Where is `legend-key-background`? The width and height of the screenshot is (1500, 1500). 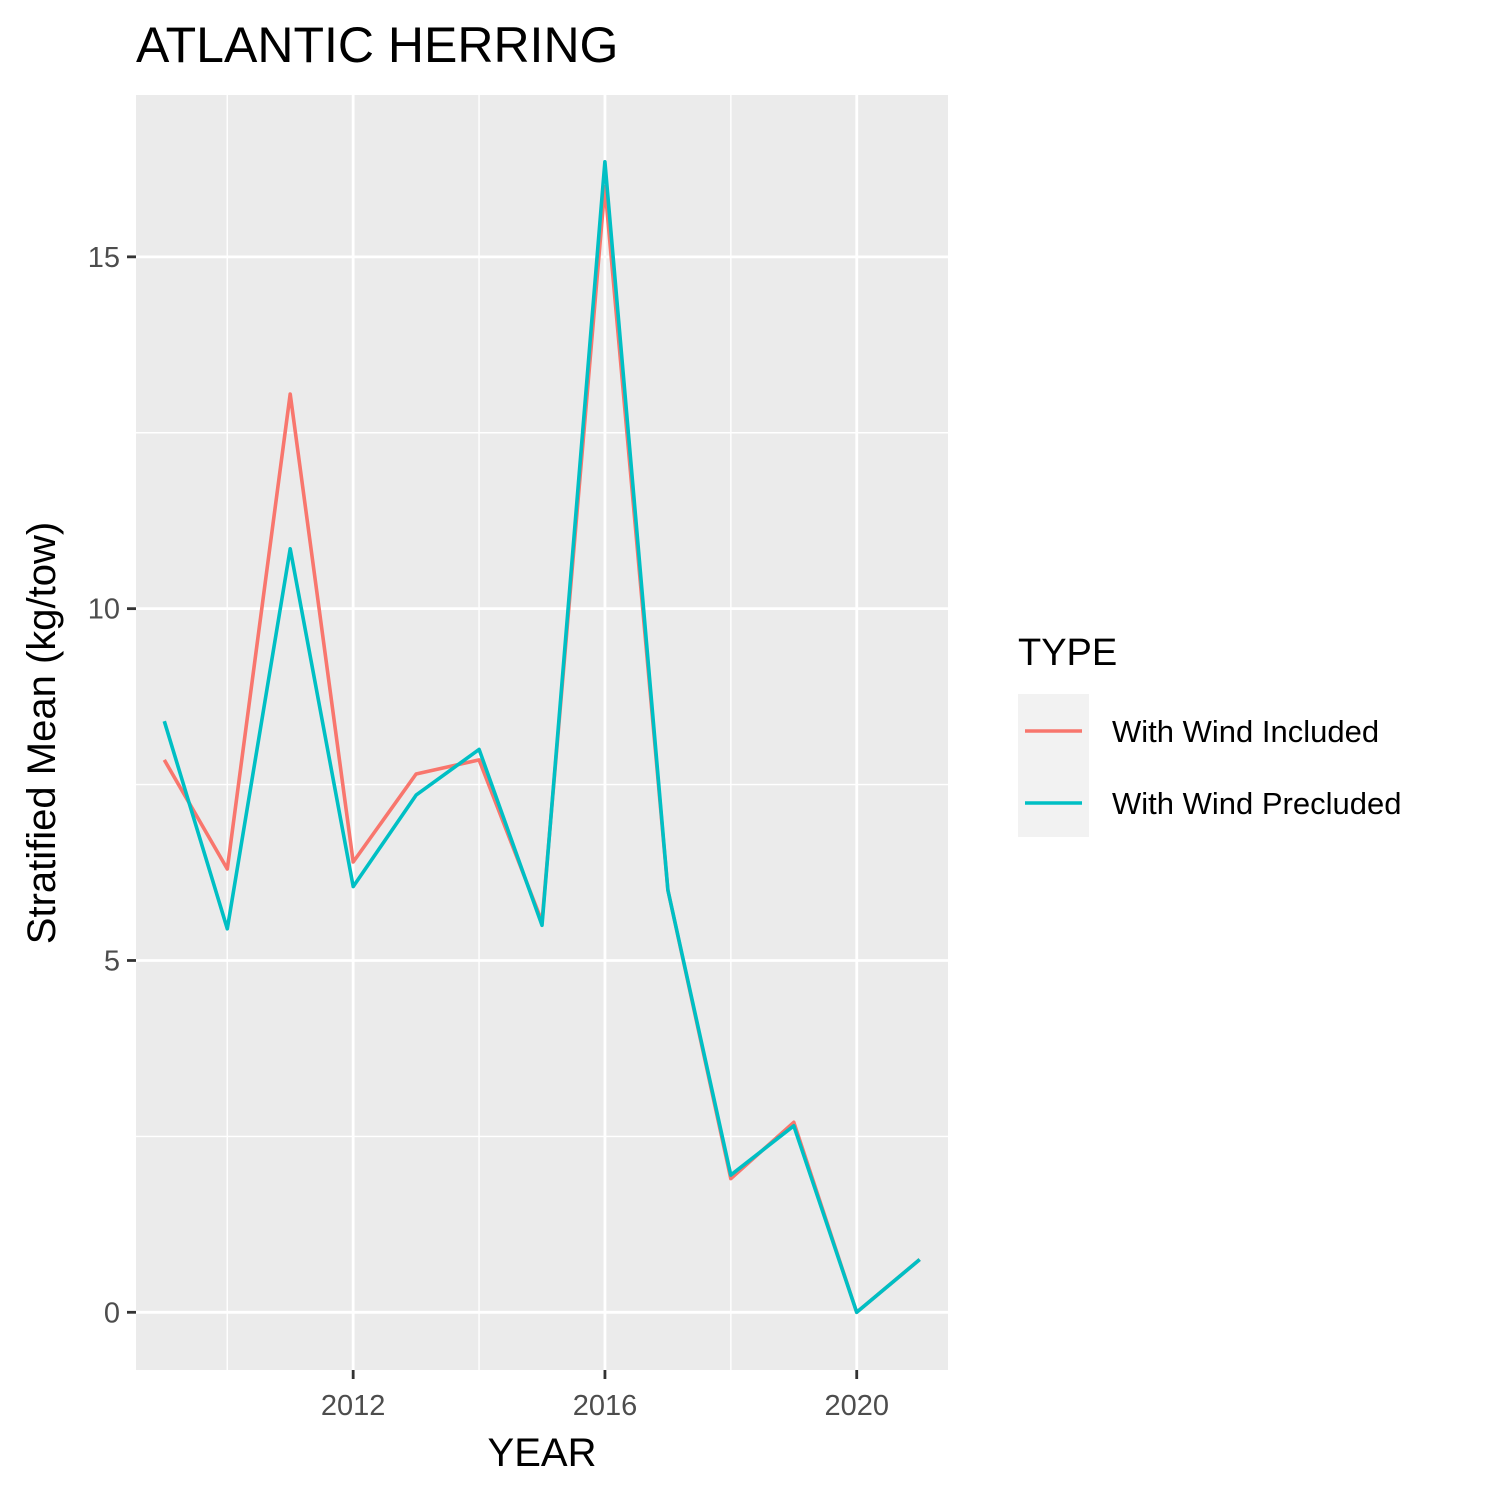
legend-key-background is located at coordinates (1053, 765).